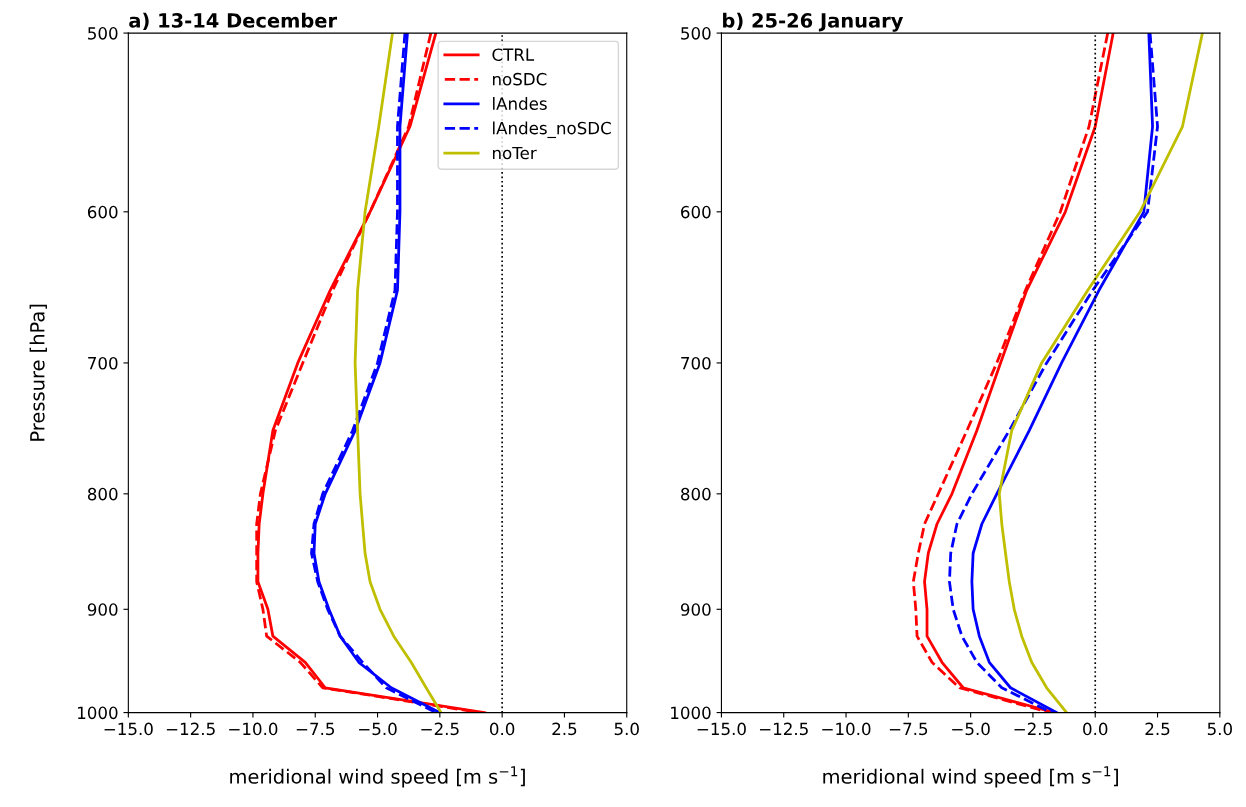 Image resolution: width=1246 pixels, height=807 pixels. What do you see at coordinates (520, 103) in the screenshot?
I see `legend-label: lAndes` at bounding box center [520, 103].